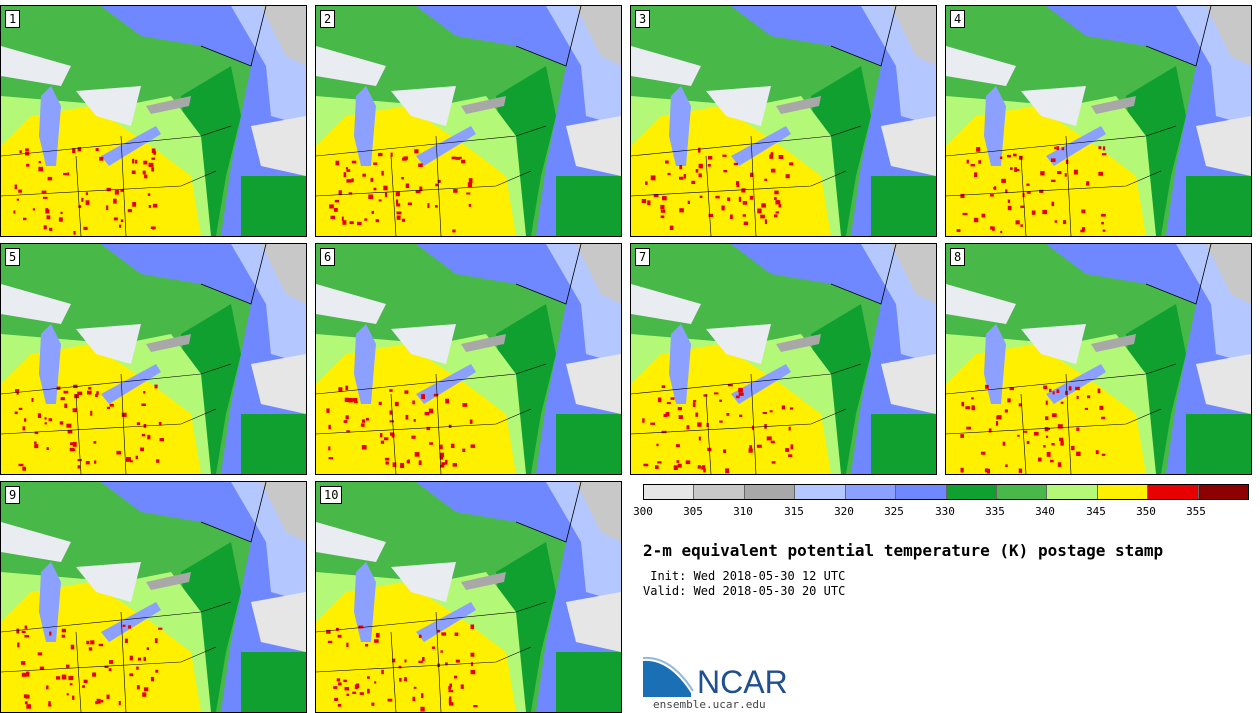 Image resolution: width=1260 pixels, height=713 pixels. What do you see at coordinates (1045, 511) in the screenshot?
I see `colorbar-tick: 340` at bounding box center [1045, 511].